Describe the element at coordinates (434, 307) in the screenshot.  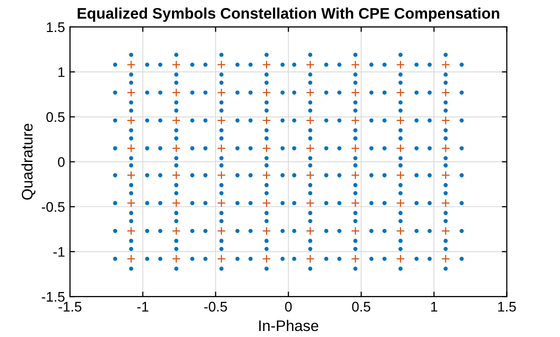
I see `x-tick-label: 1` at that location.